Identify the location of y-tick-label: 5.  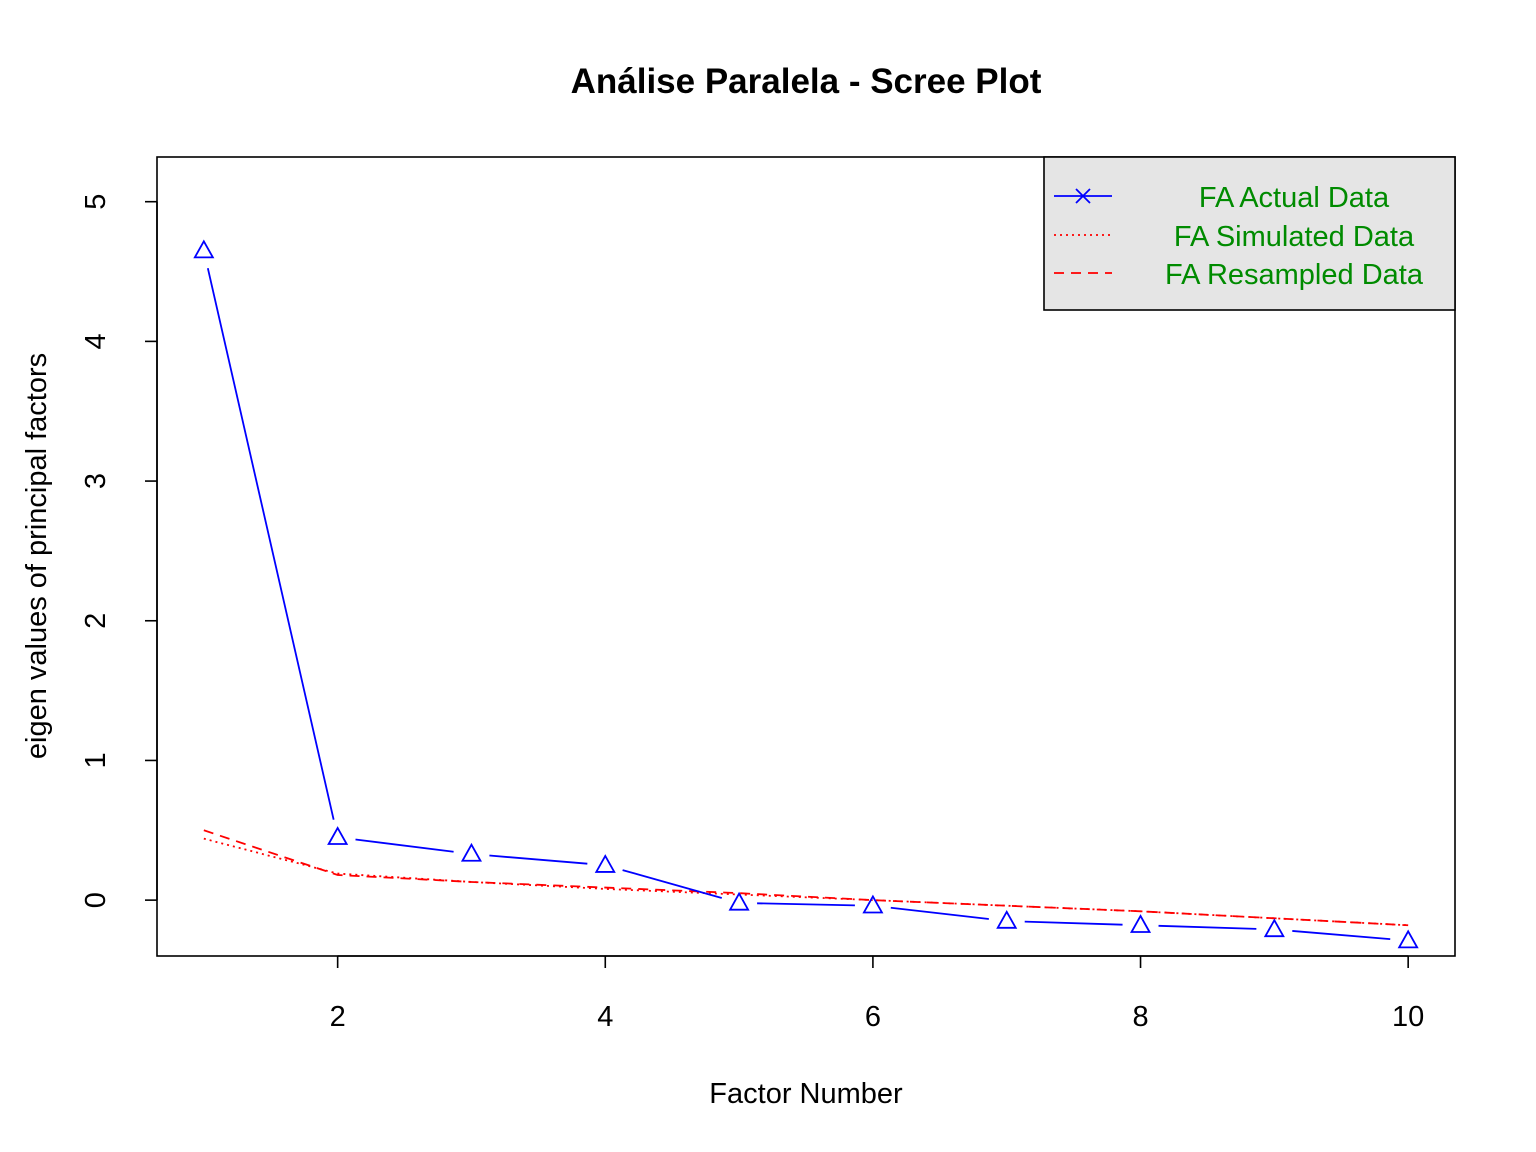
(96, 202).